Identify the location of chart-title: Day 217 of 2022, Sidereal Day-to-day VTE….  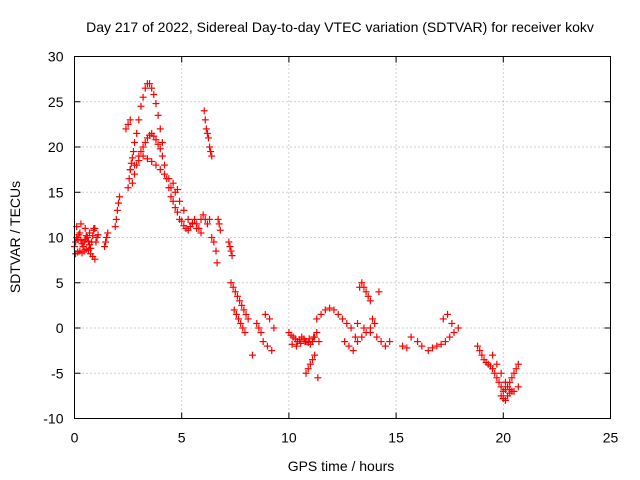
(340, 27).